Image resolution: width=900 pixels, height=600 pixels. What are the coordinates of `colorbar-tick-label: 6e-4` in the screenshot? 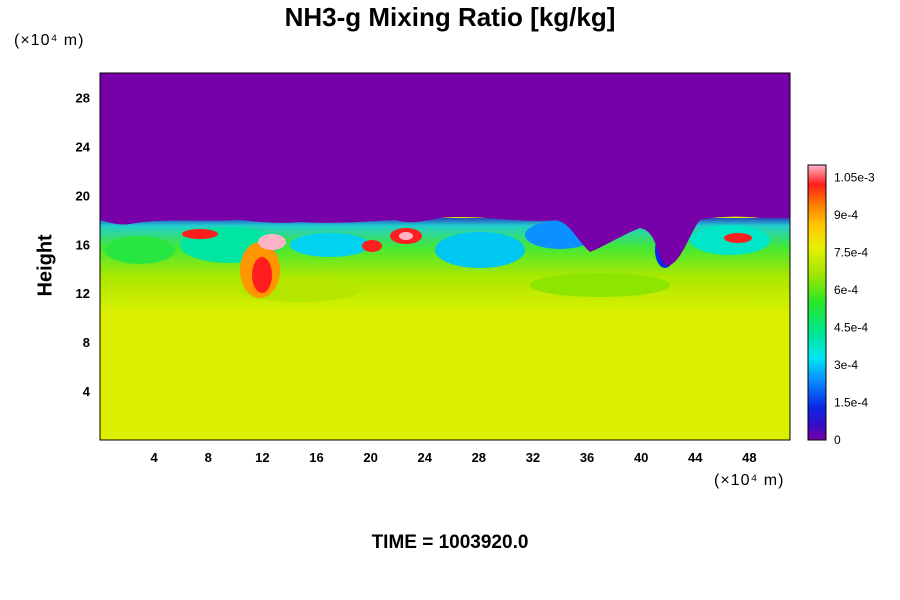 It's located at (846, 290).